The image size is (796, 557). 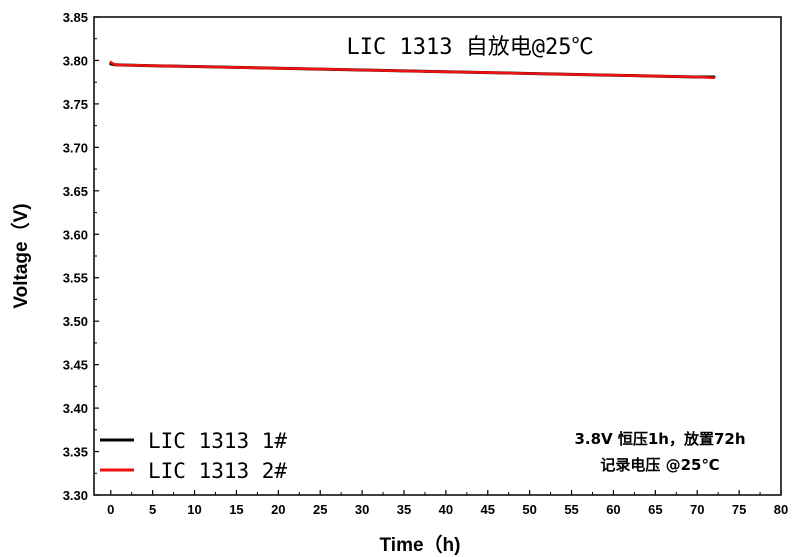 What do you see at coordinates (362, 509) in the screenshot?
I see `x-tick-label: 30` at bounding box center [362, 509].